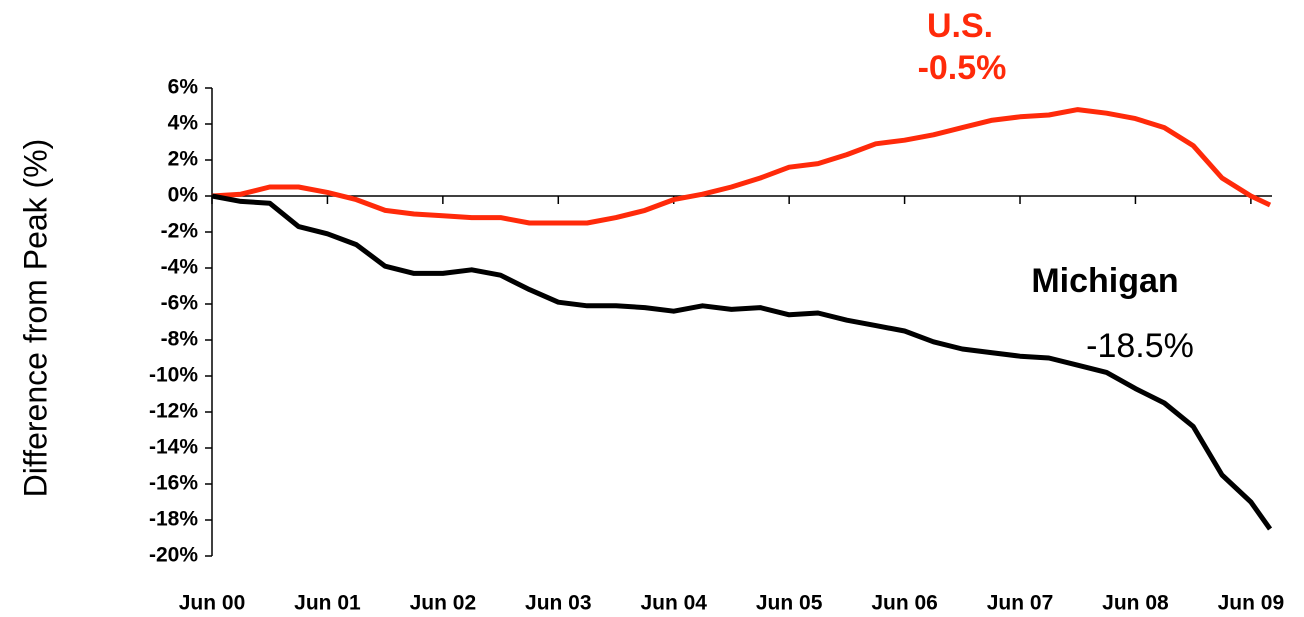 Image resolution: width=1304 pixels, height=617 pixels. I want to click on y-tick-label: -6%, so click(180, 303).